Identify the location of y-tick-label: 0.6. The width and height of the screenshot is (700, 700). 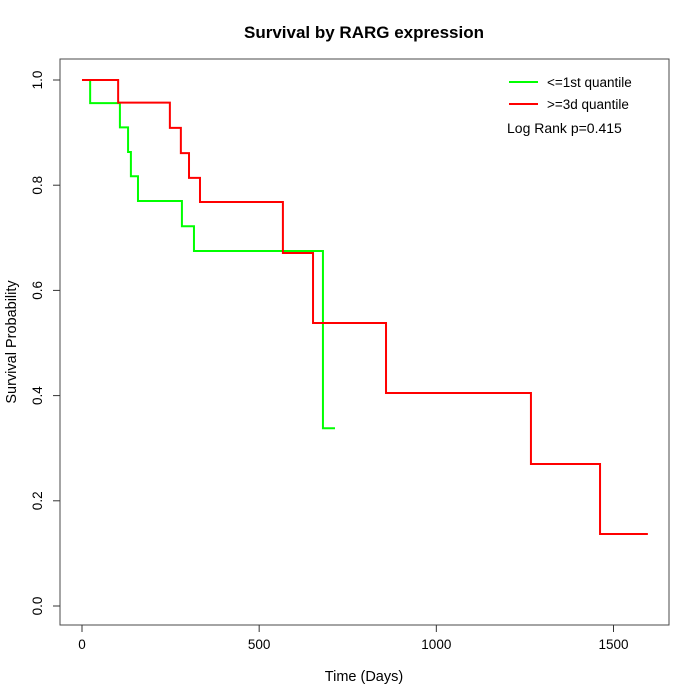
(37, 290).